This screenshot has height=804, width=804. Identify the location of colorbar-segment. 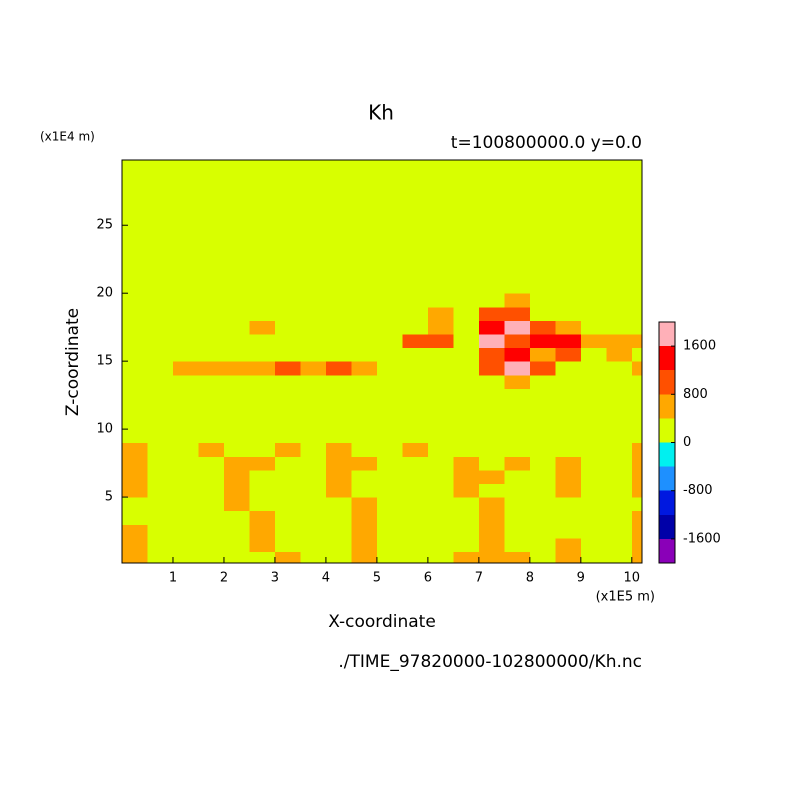
(667, 478).